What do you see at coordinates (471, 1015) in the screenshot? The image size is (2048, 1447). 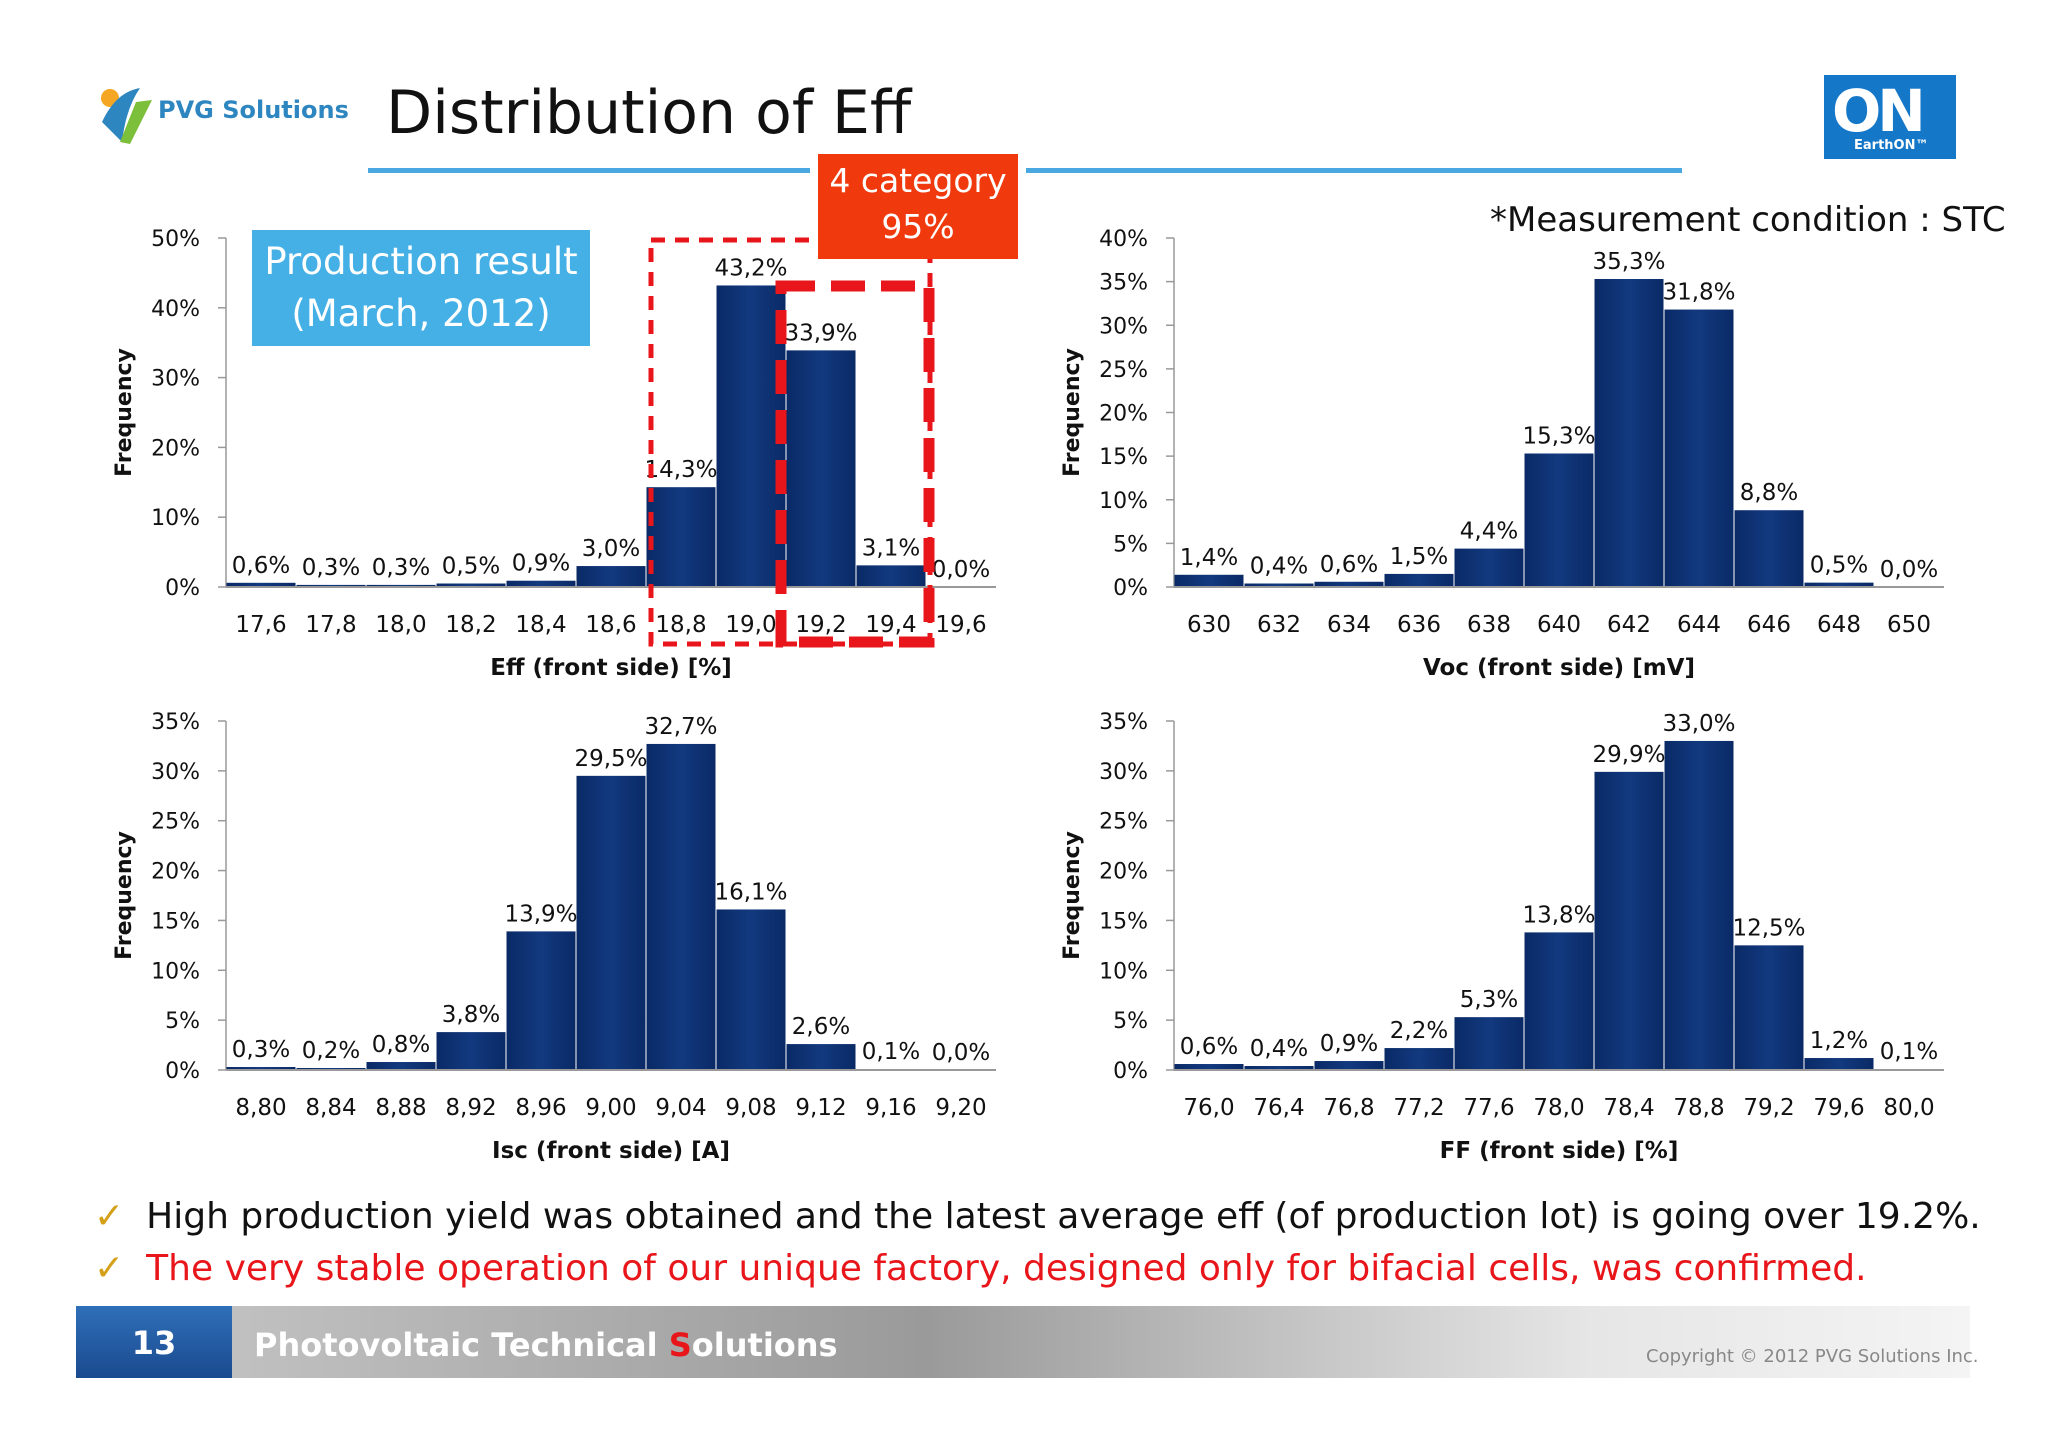 I see `isc-data-label: 3,8%` at bounding box center [471, 1015].